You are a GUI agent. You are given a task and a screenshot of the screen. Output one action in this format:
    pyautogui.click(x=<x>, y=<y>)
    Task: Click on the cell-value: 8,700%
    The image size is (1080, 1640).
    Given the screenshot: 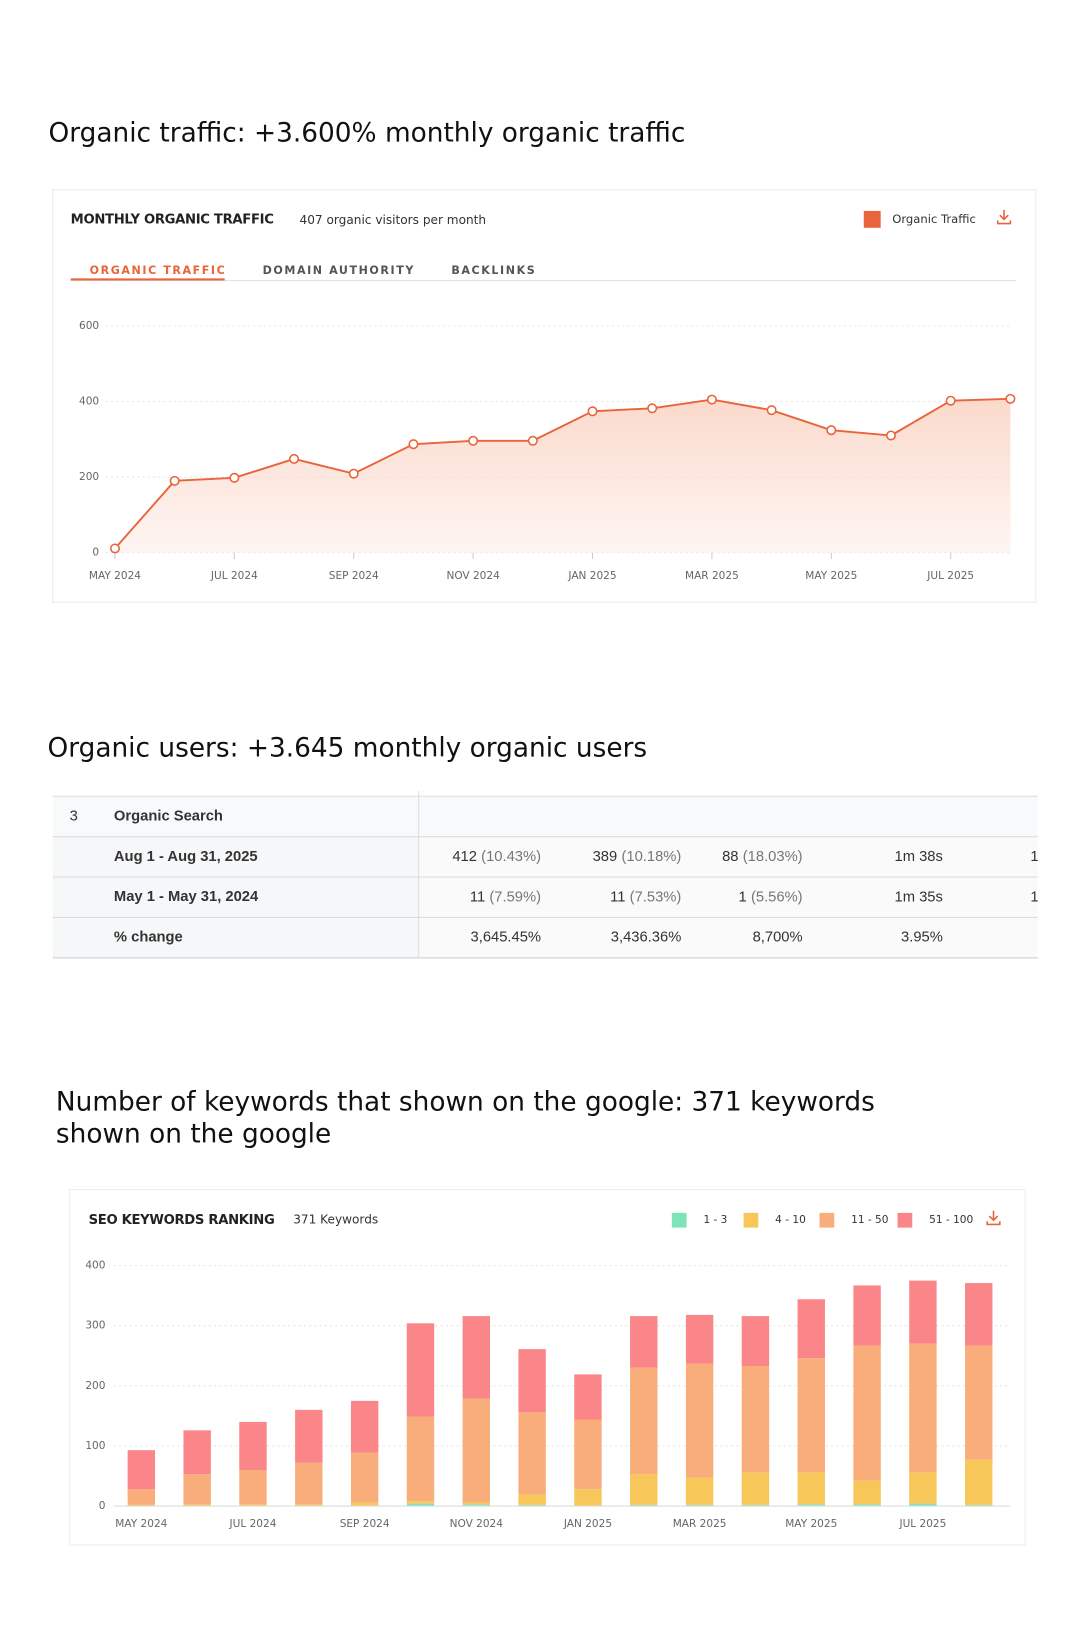 What is the action you would take?
    pyautogui.click(x=778, y=938)
    